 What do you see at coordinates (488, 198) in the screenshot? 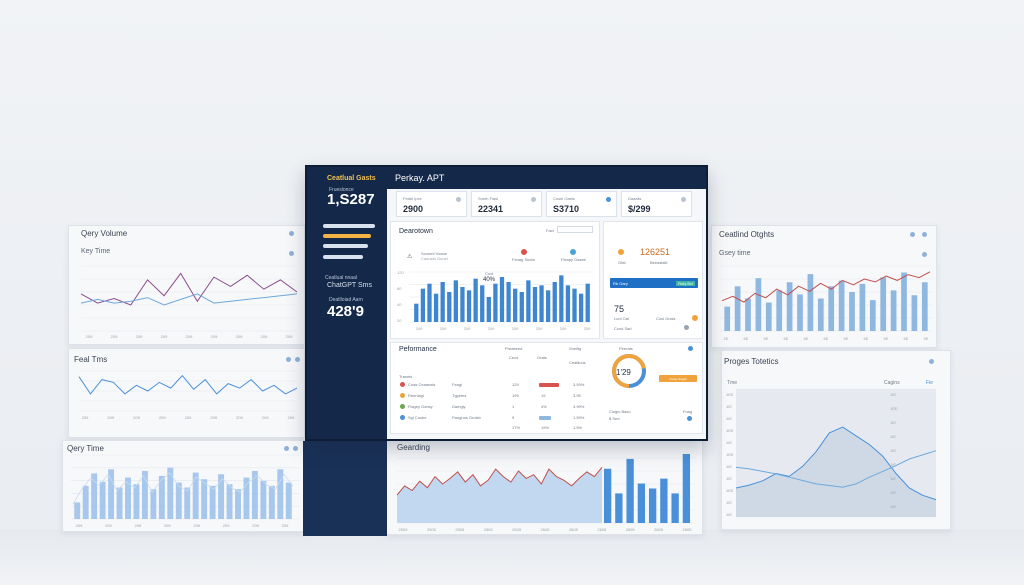
I see `kpi-label: Sneth Fiasl` at bounding box center [488, 198].